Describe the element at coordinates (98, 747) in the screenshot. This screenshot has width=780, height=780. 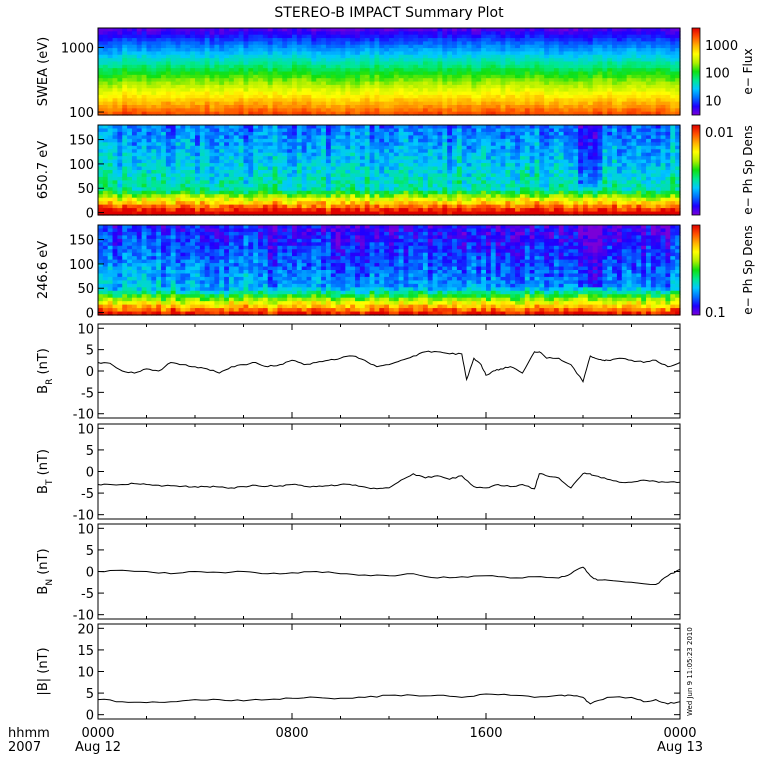
I see `time-tick-date: Aug 12` at that location.